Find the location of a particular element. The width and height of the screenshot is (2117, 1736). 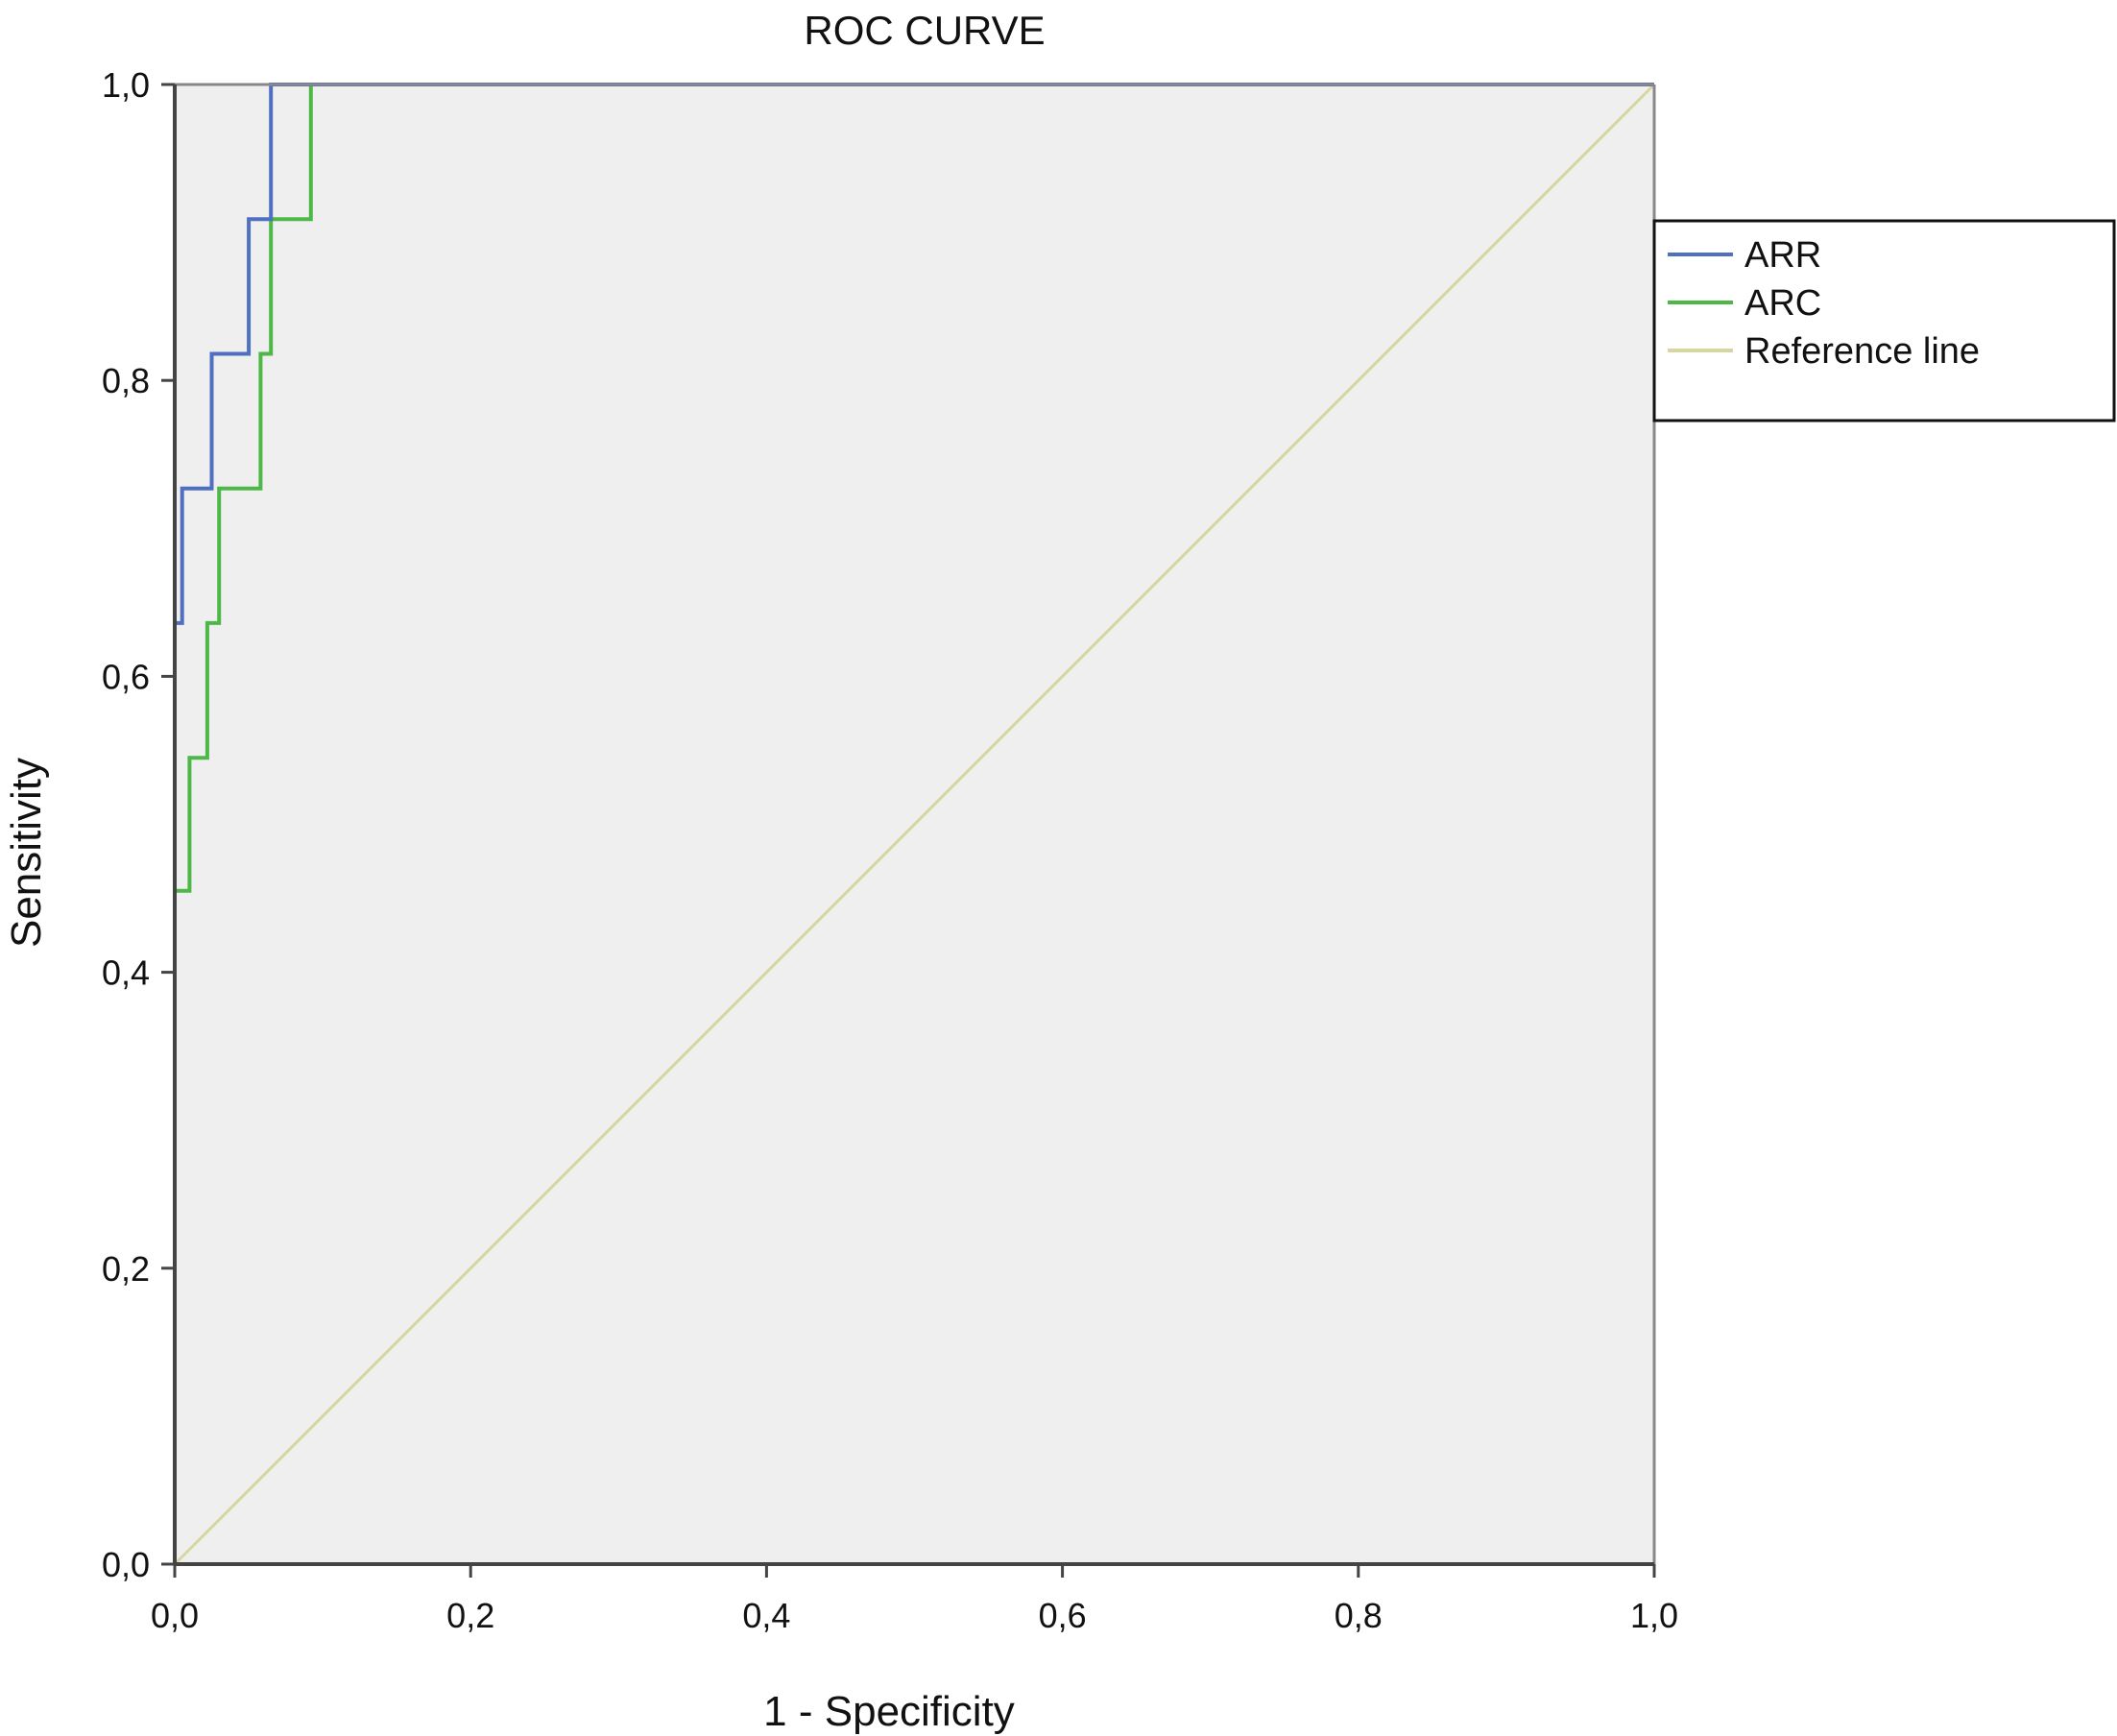

x-axis-ticks: 0,0 0,2 0,4 0,6 0,8 1,0 is located at coordinates (914, 1599).